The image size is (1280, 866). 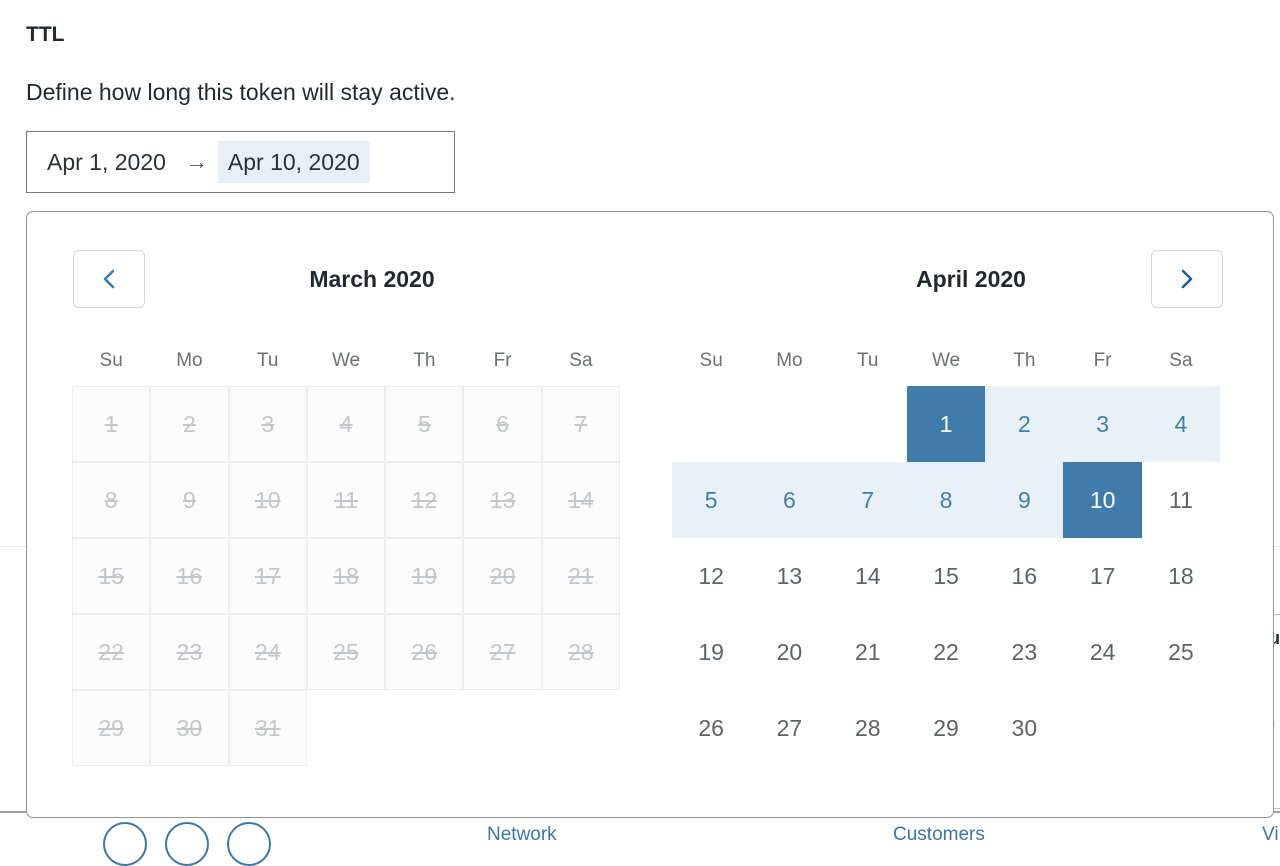 I want to click on chevron-left-icon, so click(x=109, y=279).